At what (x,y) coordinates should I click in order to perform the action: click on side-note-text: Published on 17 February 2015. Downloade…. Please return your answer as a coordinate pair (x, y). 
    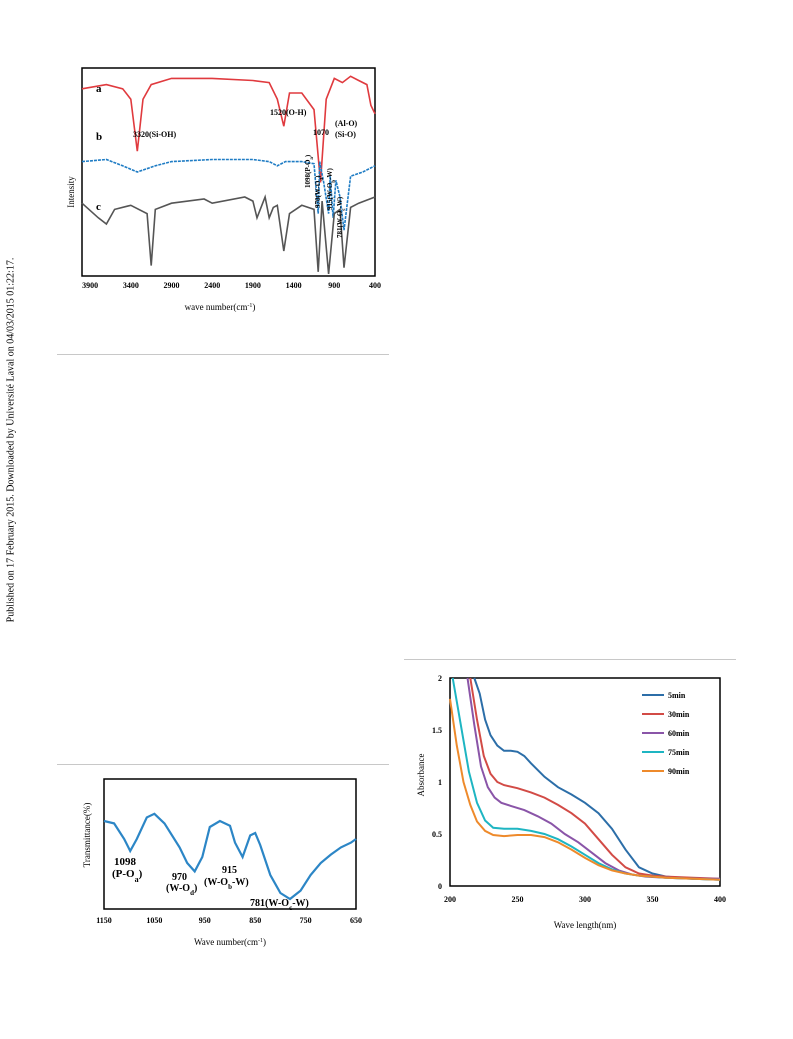
    Looking at the image, I should click on (11, 440).